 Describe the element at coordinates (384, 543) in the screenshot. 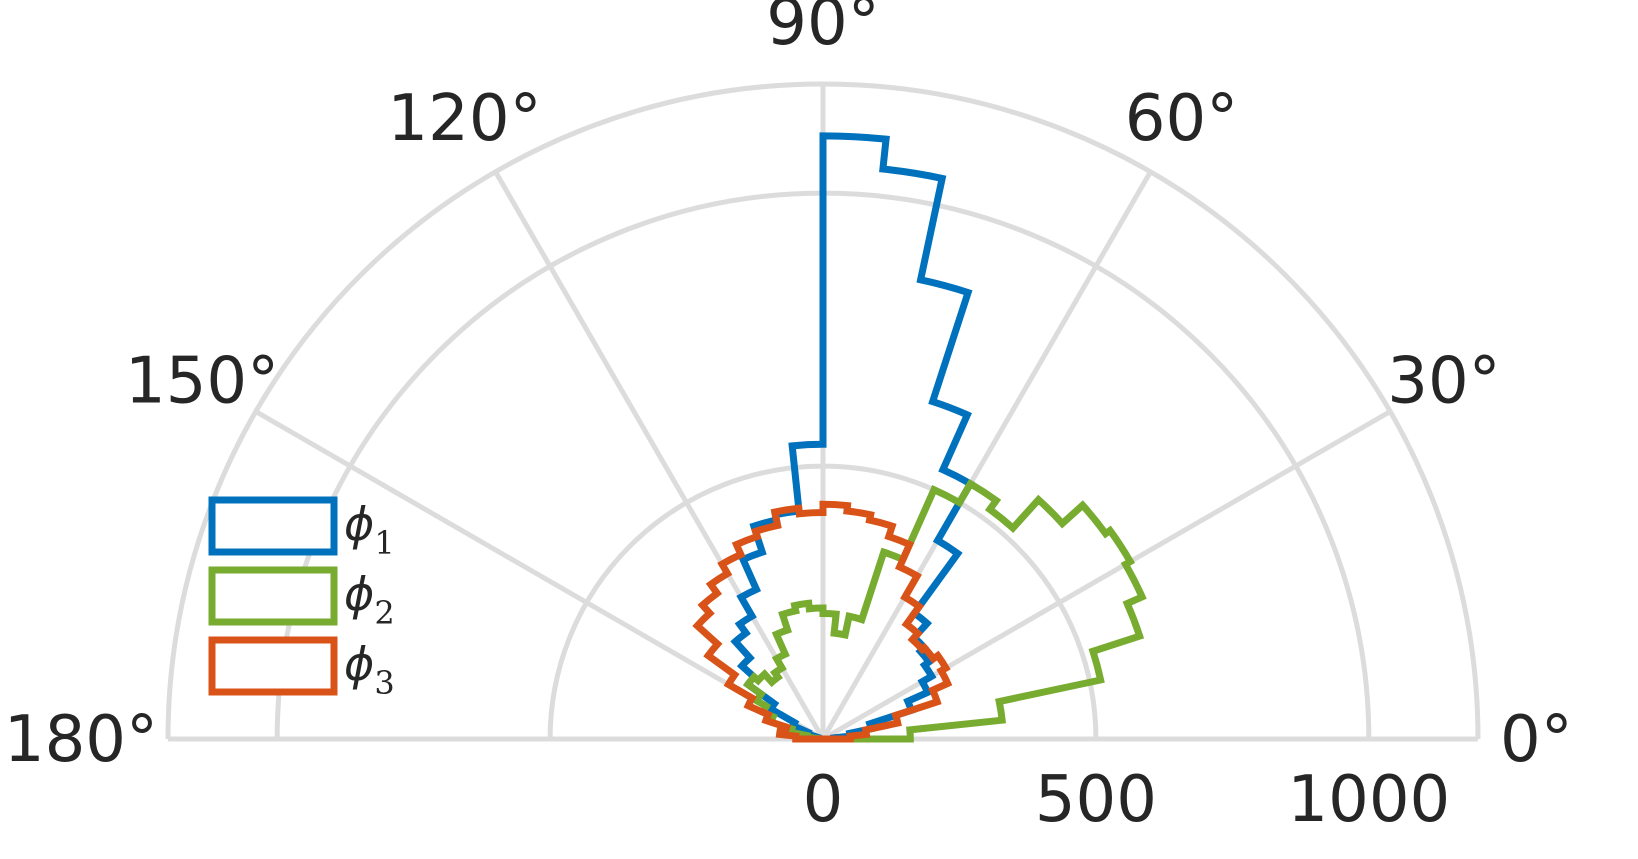

I see `legend-subscript: 1` at that location.